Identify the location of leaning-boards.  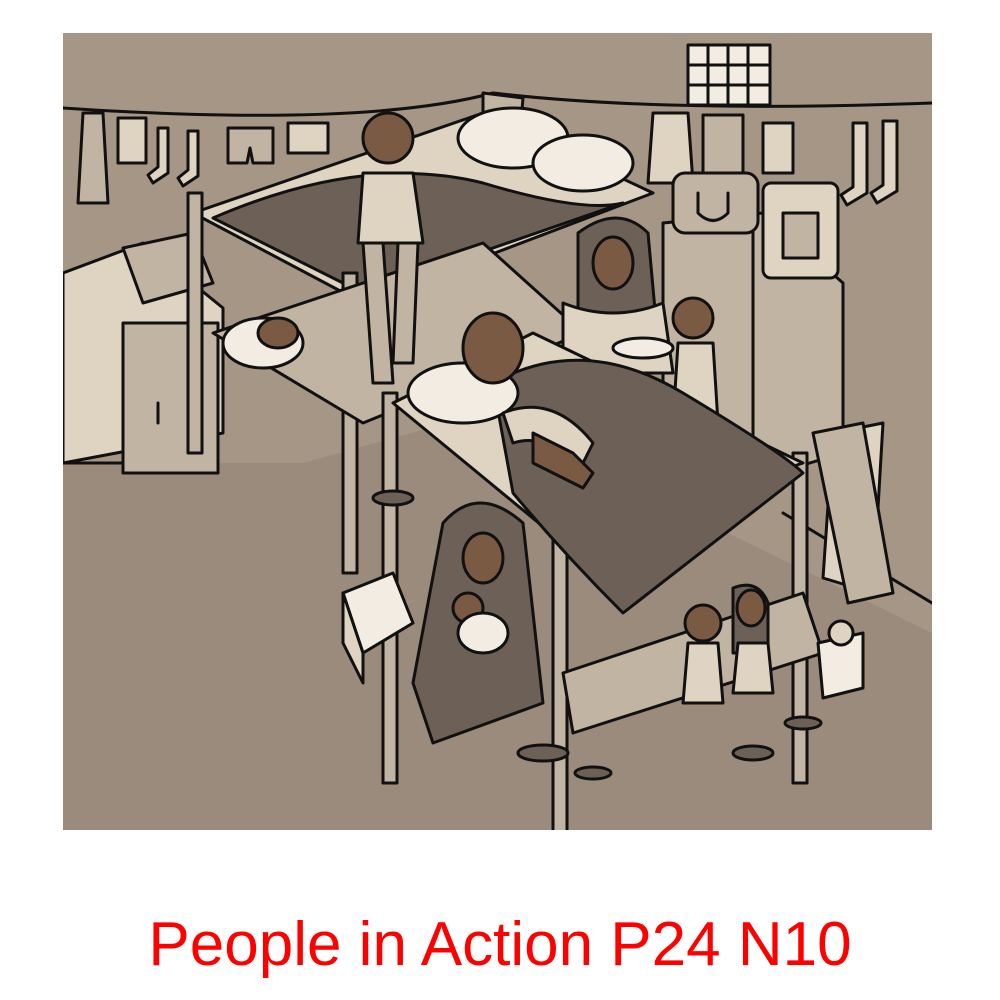
(853, 513).